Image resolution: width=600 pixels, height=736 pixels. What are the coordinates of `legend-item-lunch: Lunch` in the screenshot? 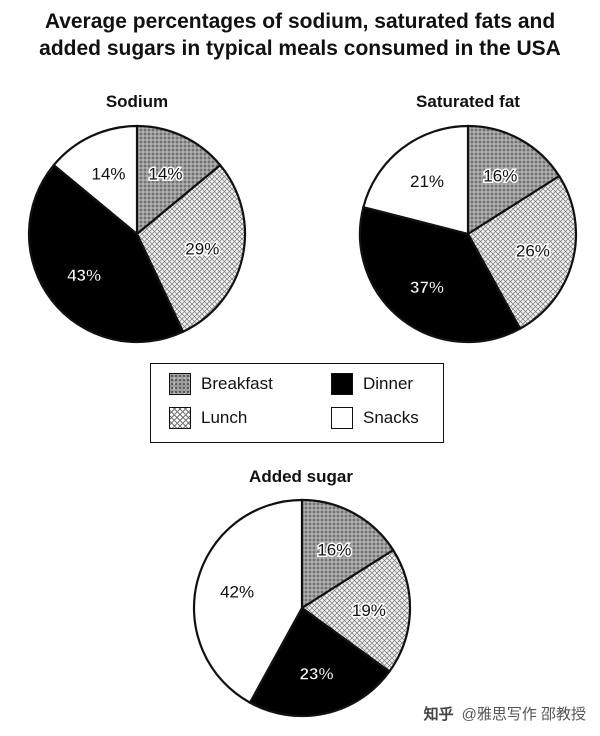 It's located at (208, 418).